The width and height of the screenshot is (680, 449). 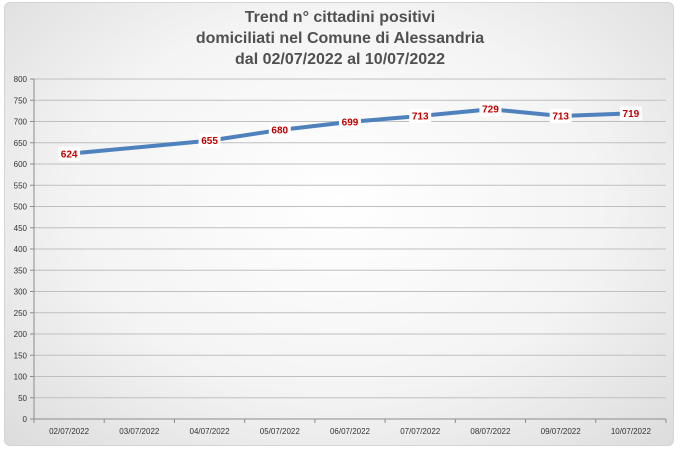 I want to click on series-line, so click(x=350, y=131).